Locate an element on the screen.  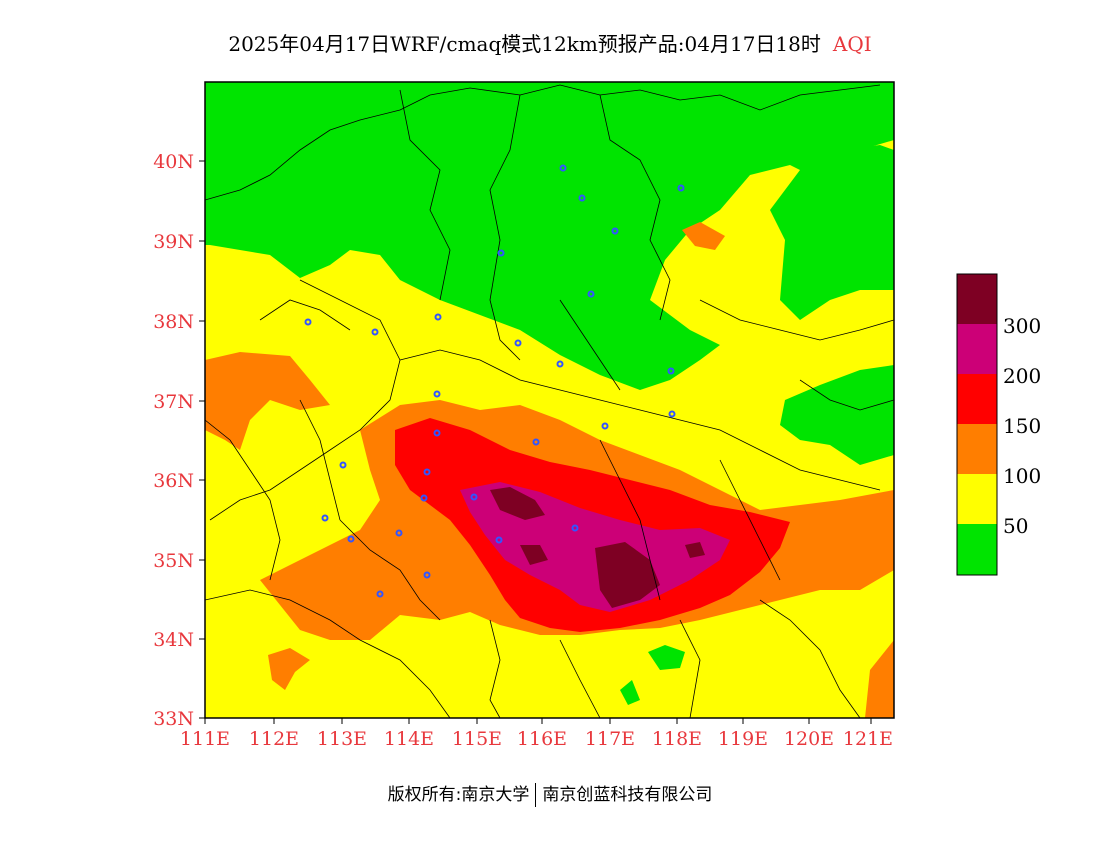
lon-tick-label: 121E is located at coordinates (868, 739).